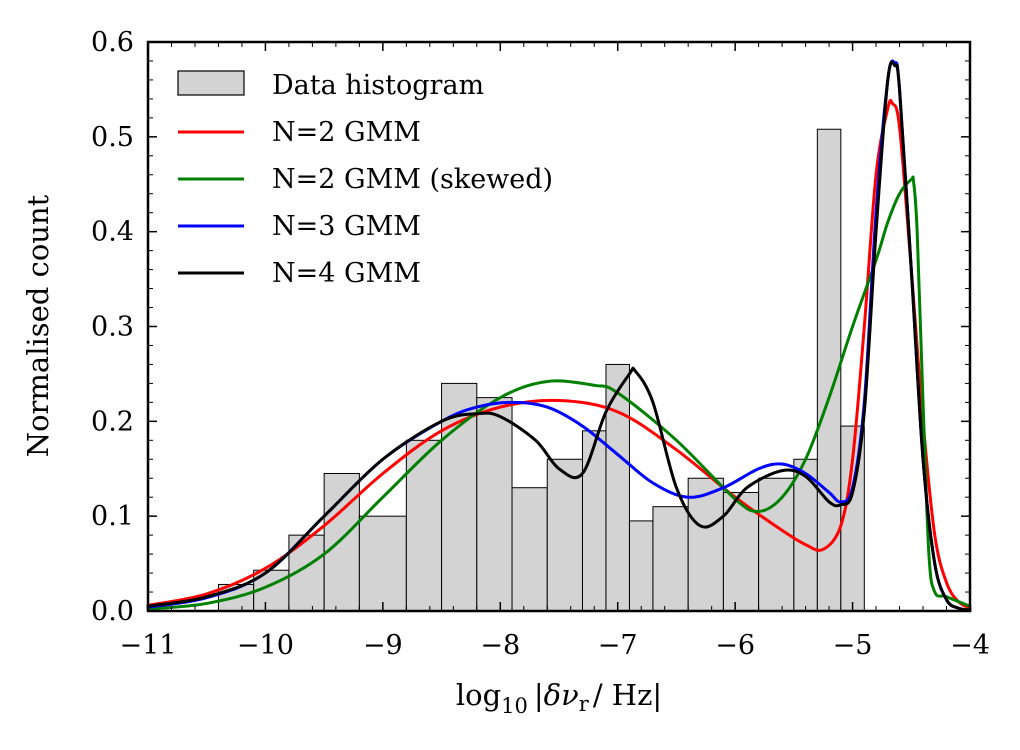 The image size is (1020, 750). What do you see at coordinates (346, 226) in the screenshot?
I see `legend-label-3: N=3 GMM` at bounding box center [346, 226].